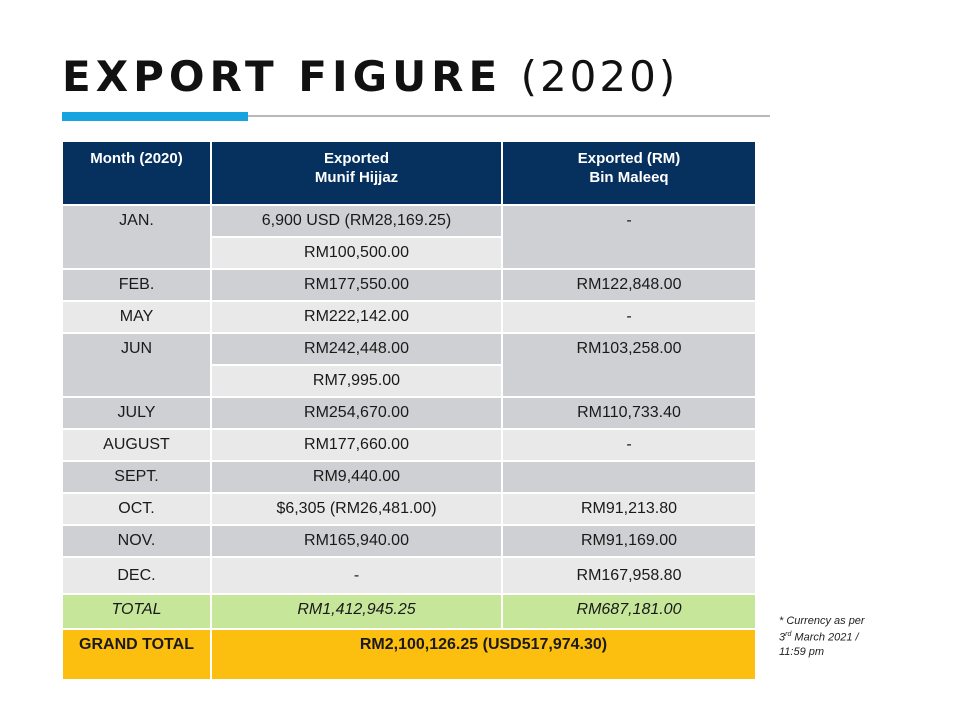  I want to click on cell-month: FEB., so click(136, 285).